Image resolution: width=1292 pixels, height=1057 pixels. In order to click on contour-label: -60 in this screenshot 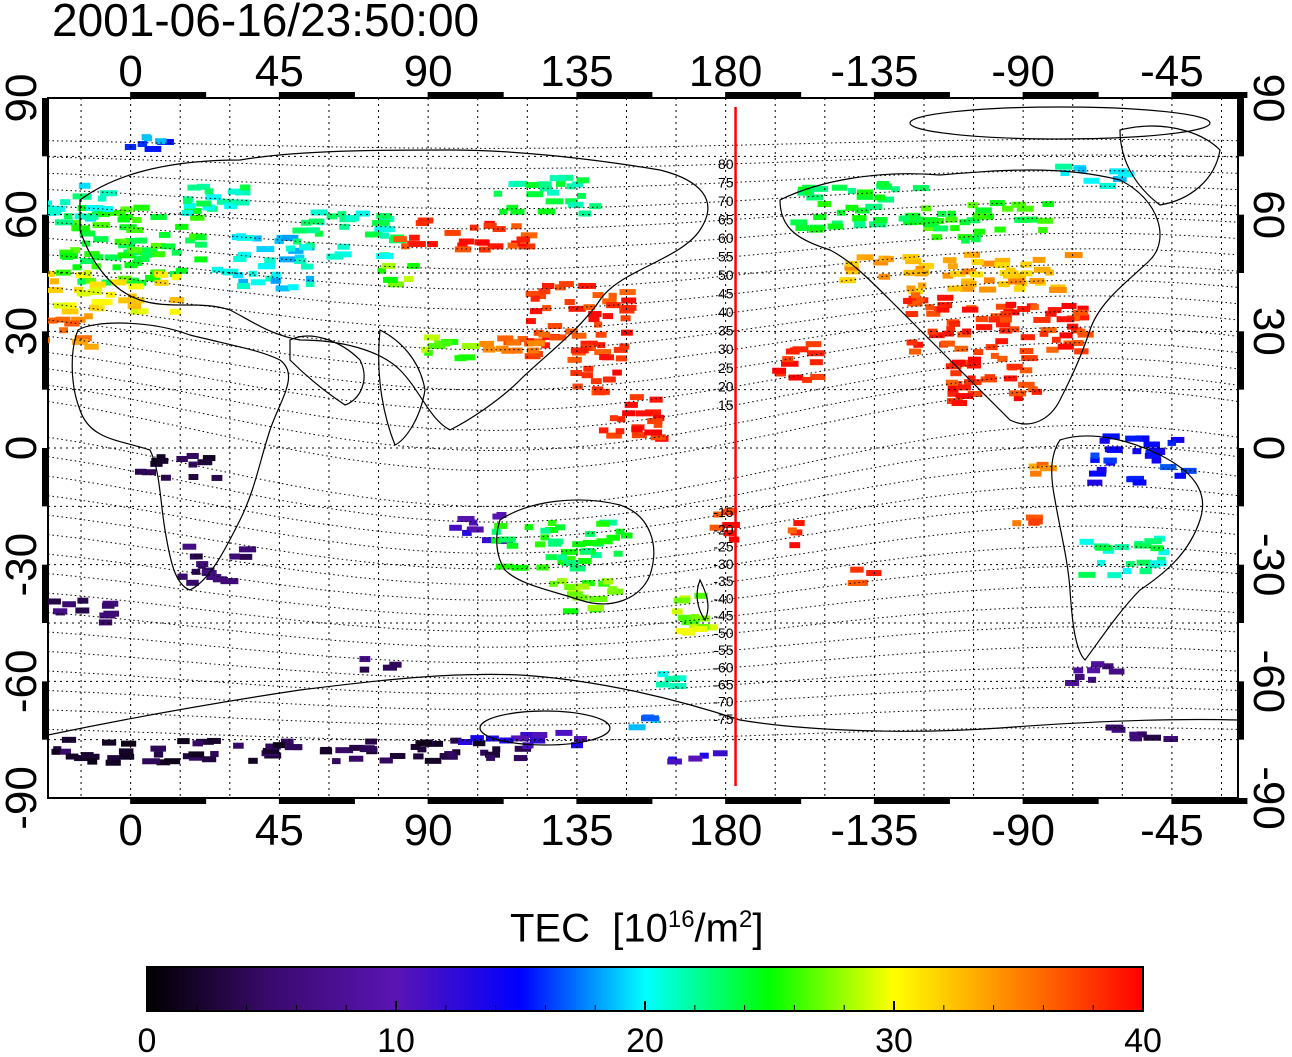, I will do `click(723, 667)`.